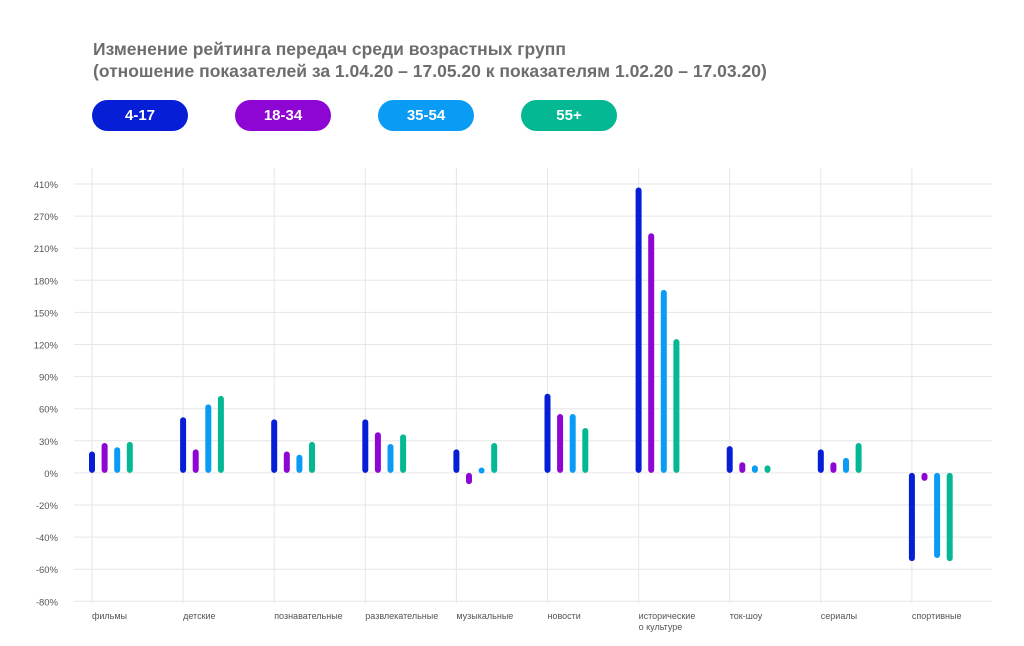  Describe the element at coordinates (46, 217) in the screenshot. I see `y-tick-label: 270%` at that location.